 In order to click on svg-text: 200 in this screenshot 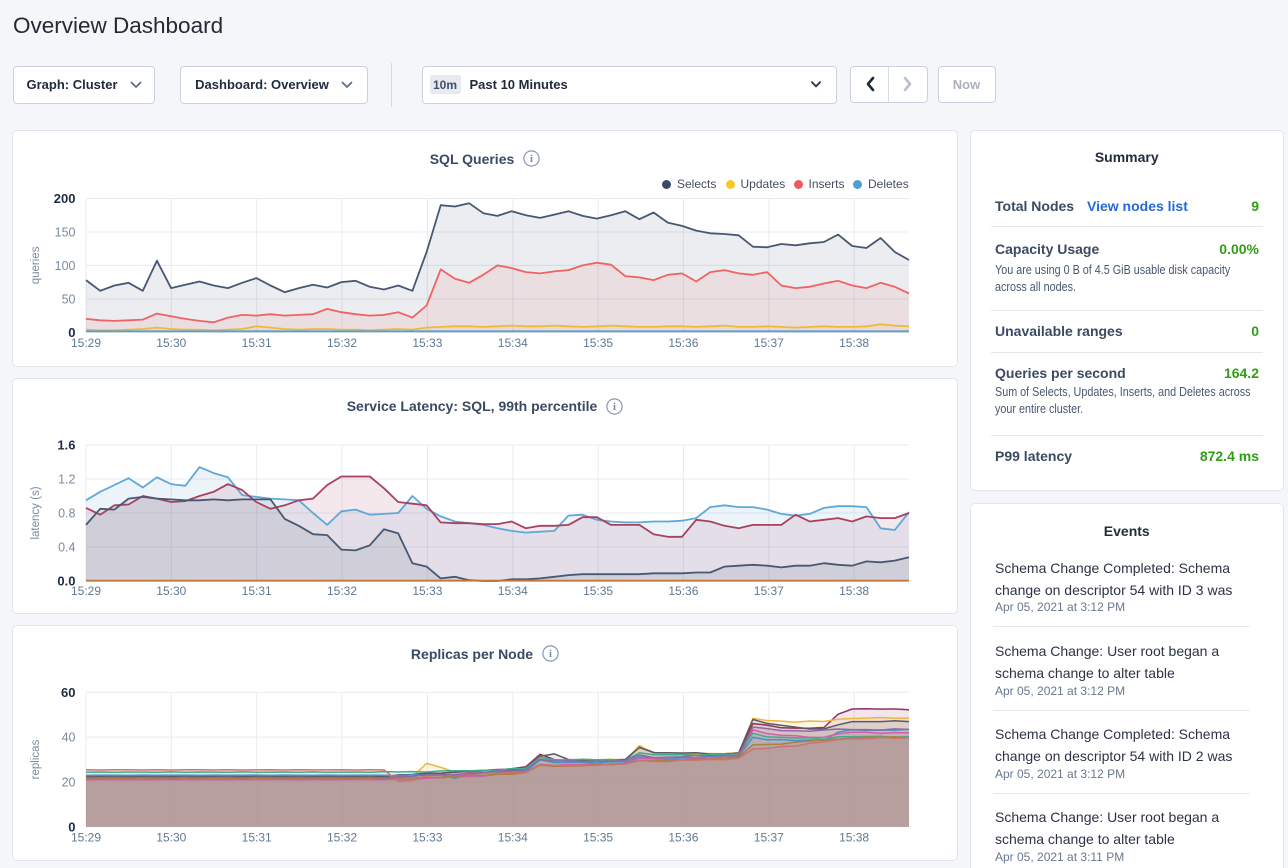, I will do `click(65, 198)`.